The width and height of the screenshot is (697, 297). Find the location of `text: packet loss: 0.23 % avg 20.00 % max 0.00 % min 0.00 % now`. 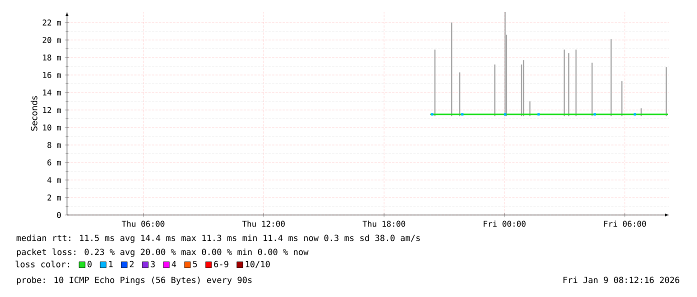

text: packet loss: 0.23 % avg 20.00 % max 0.00 % min 0.00 % now is located at coordinates (162, 252).